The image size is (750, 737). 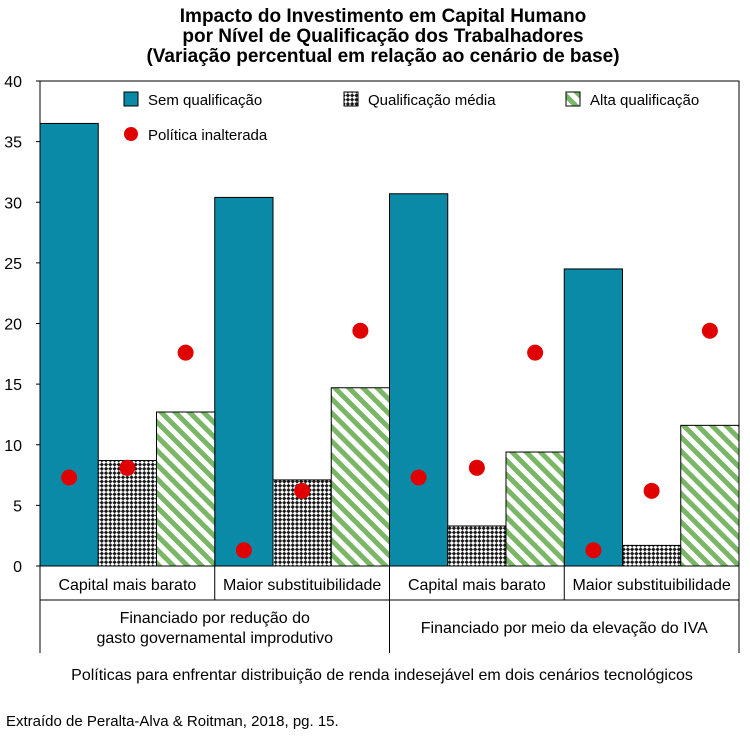 I want to click on group-label: gasto governamental improdutivo, so click(x=214, y=638).